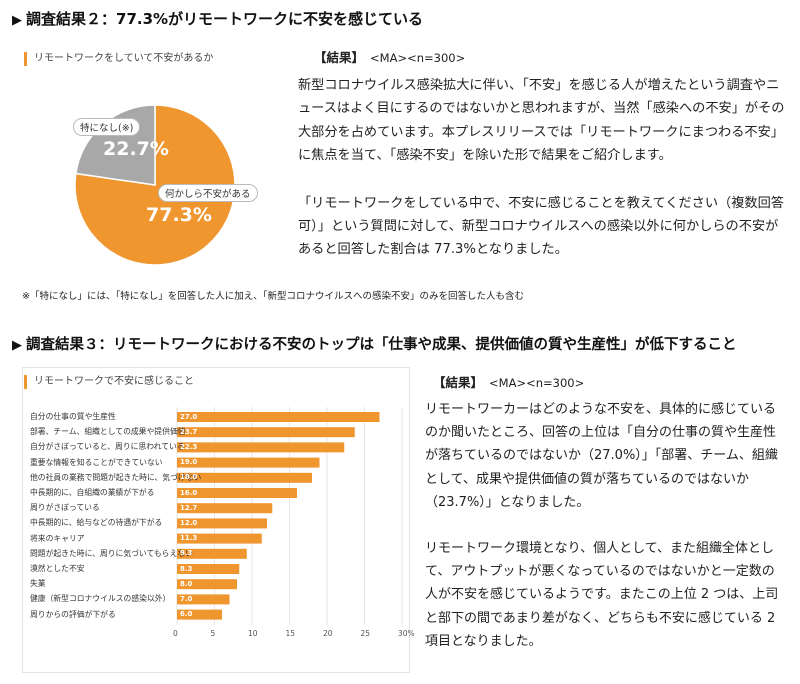 Image resolution: width=800 pixels, height=684 pixels. What do you see at coordinates (136, 149) in the screenshot?
I see `pie-pct-none: 22.7%` at bounding box center [136, 149].